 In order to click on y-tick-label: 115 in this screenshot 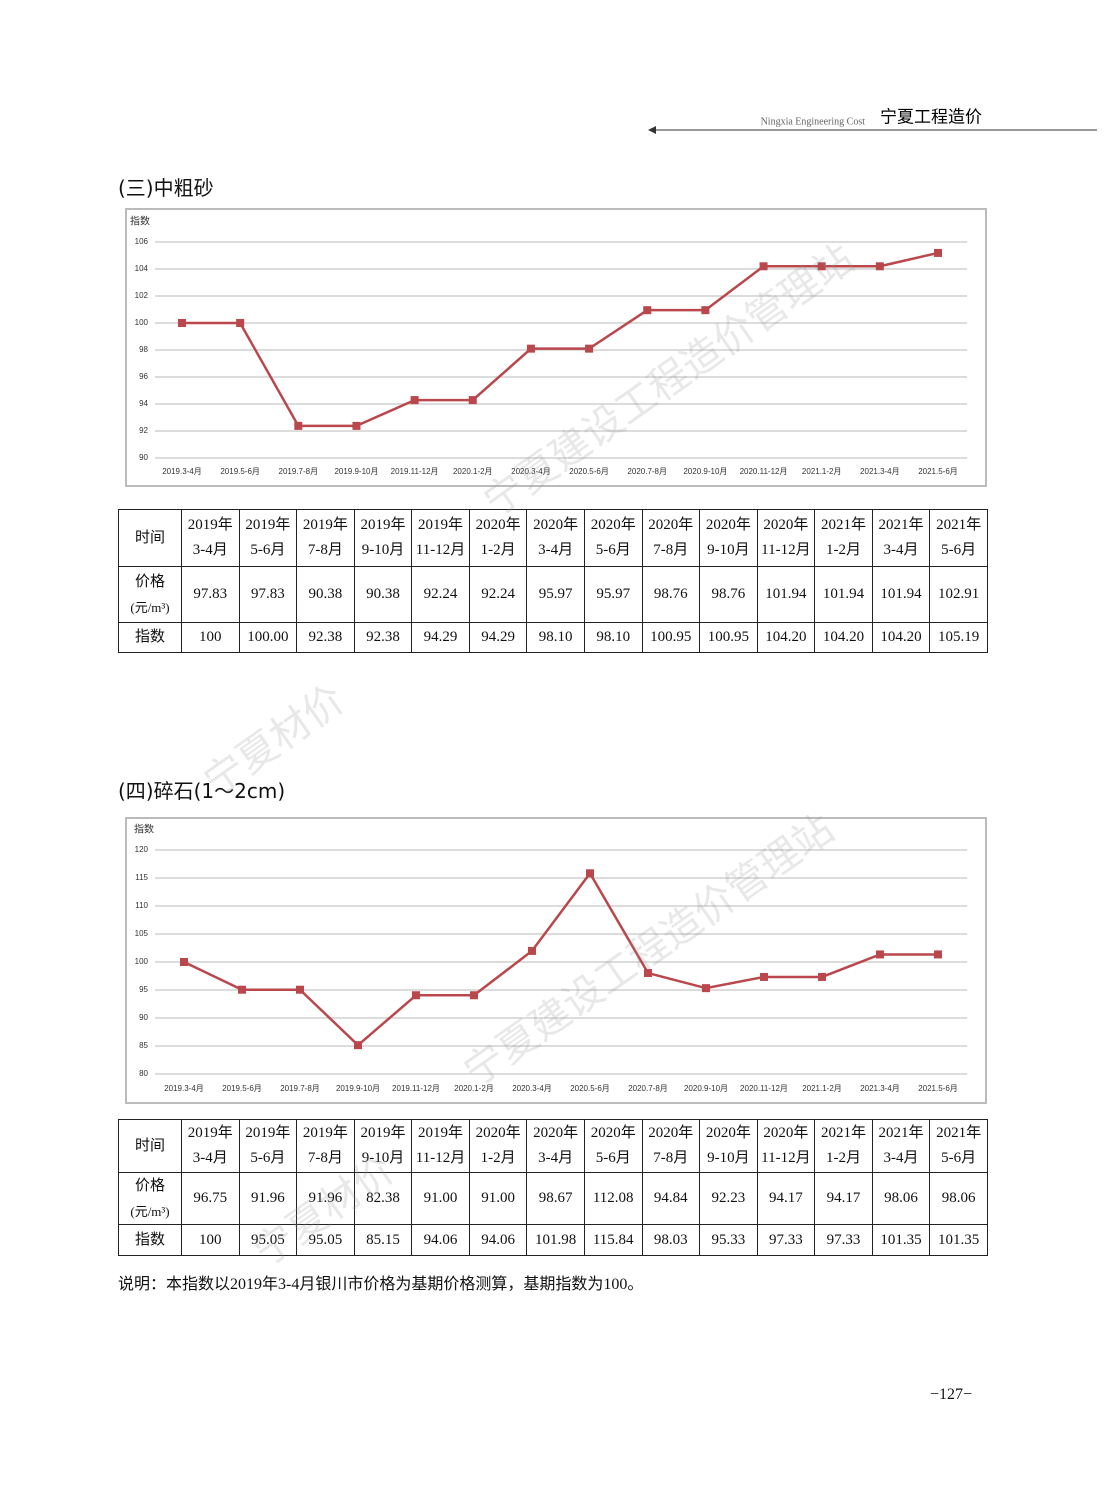, I will do `click(141, 877)`.